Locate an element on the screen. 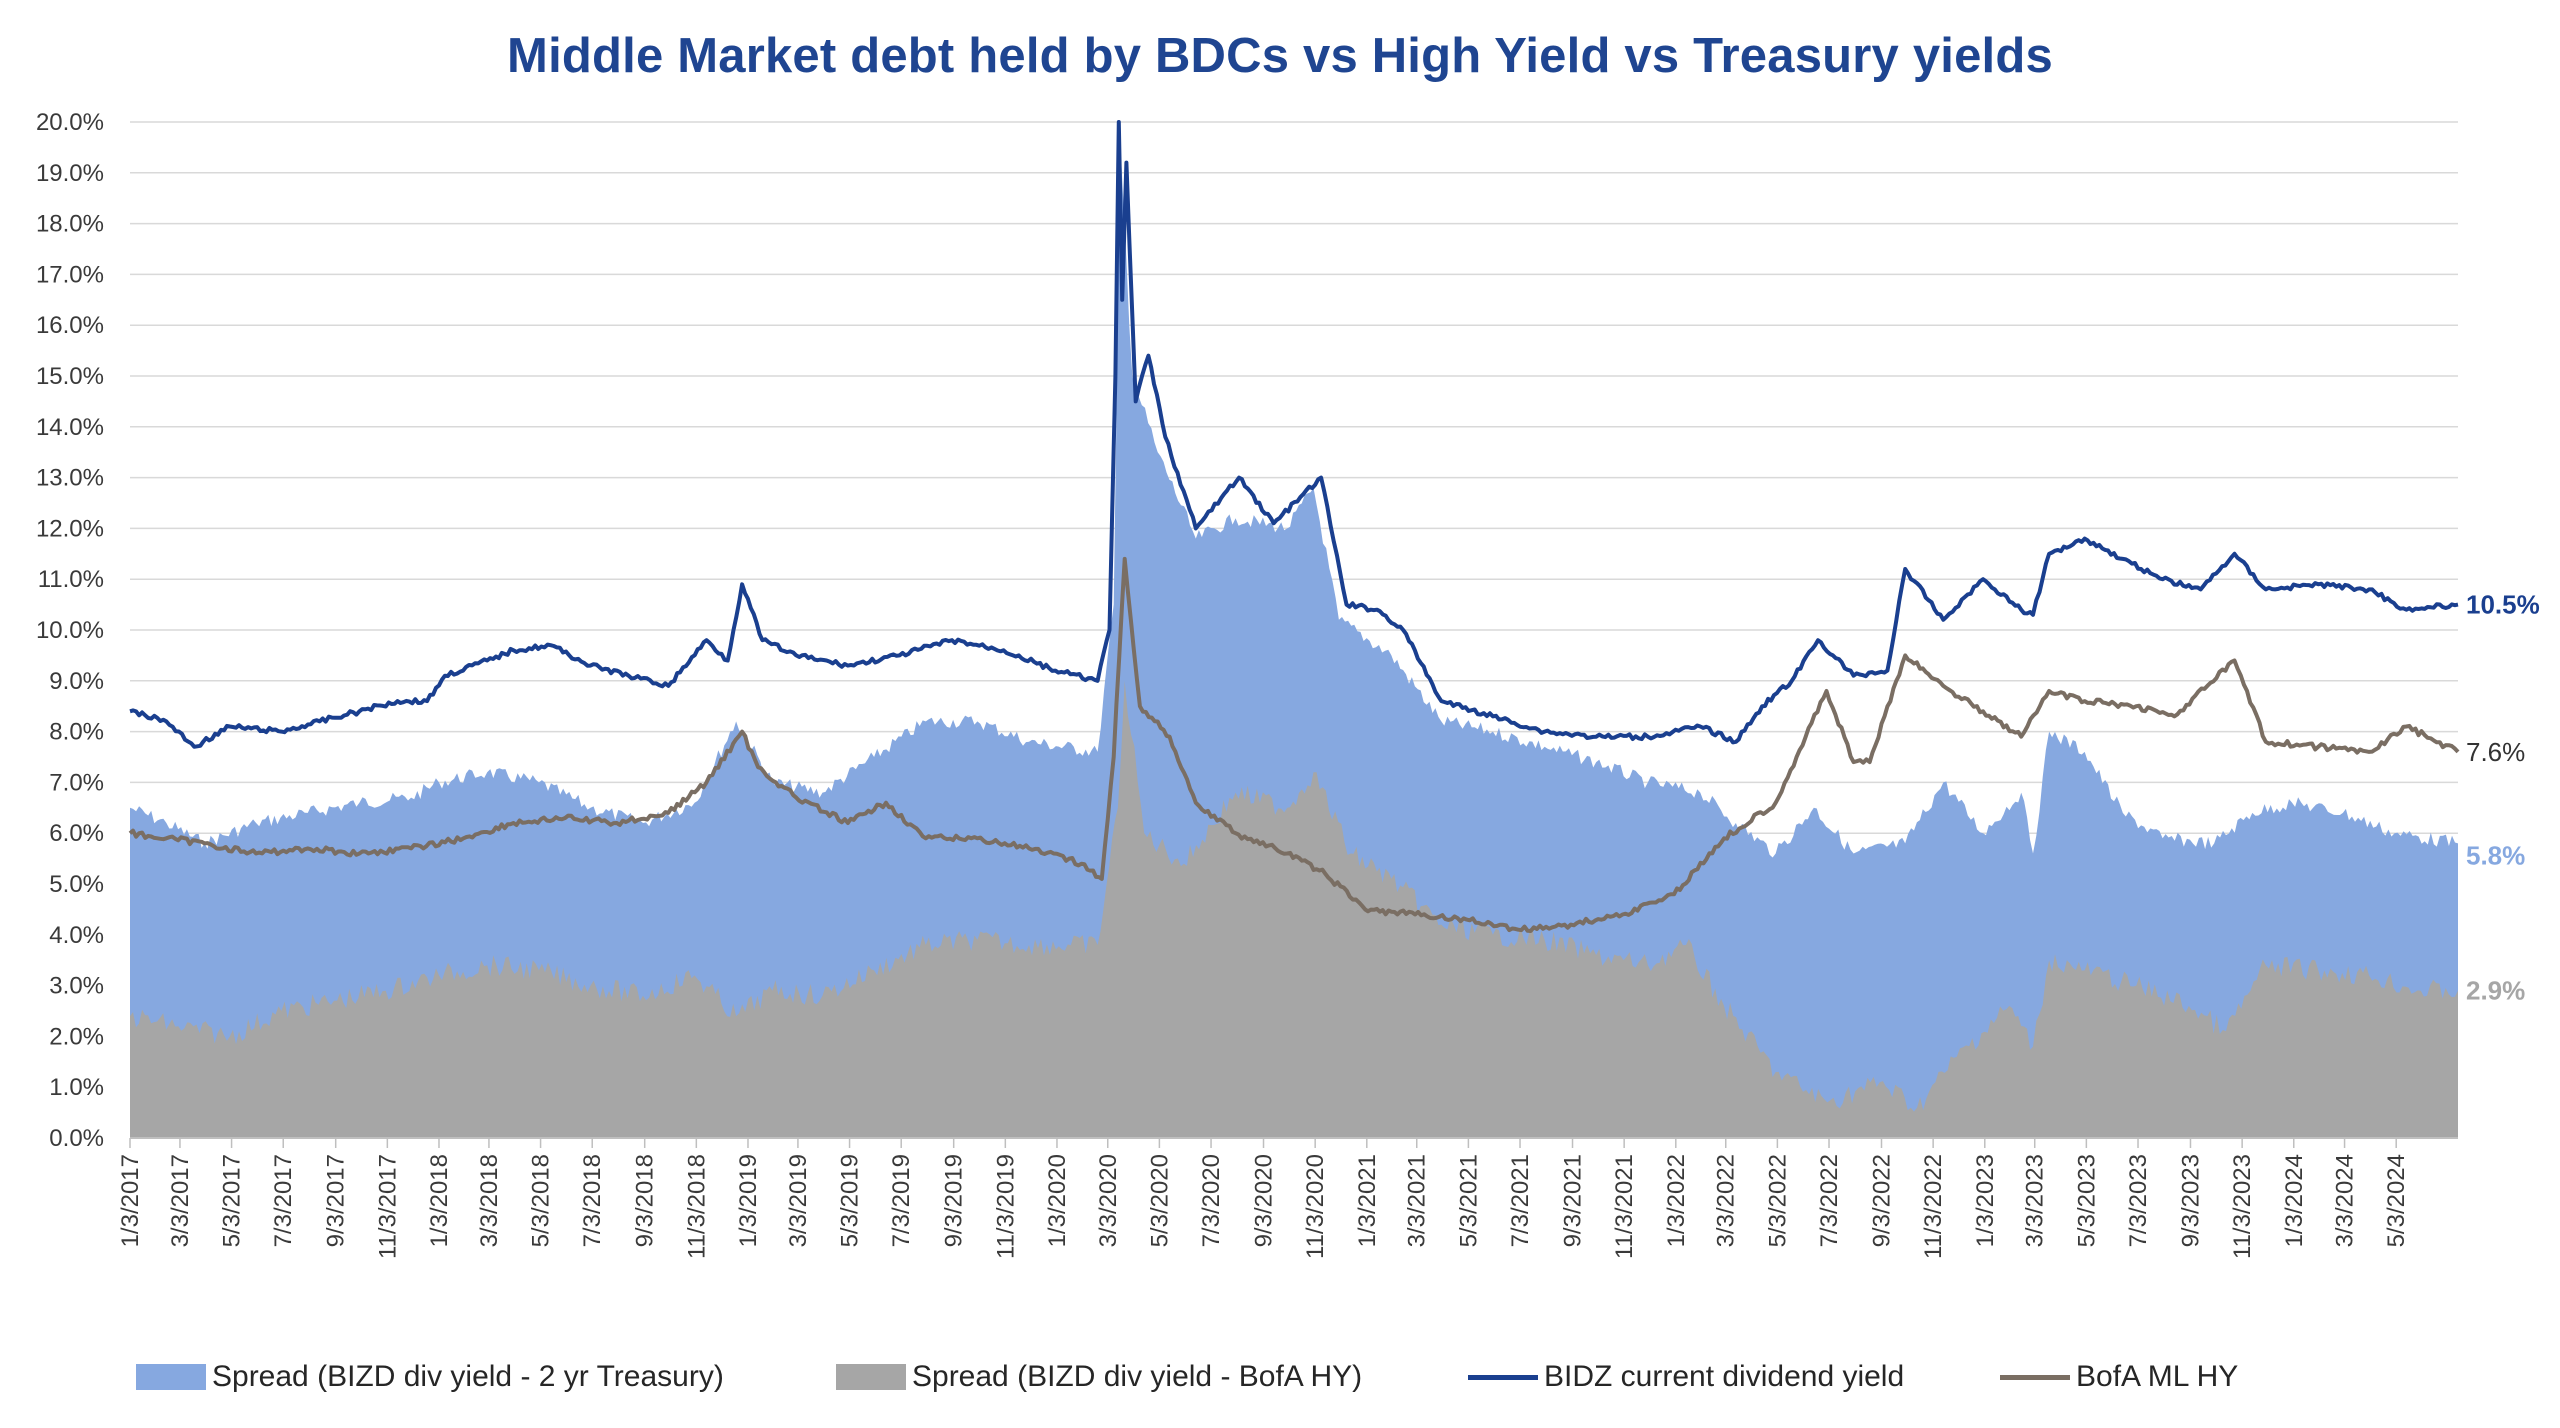  x-tick-label: 1/3/2020 is located at coordinates (1057, 1200).